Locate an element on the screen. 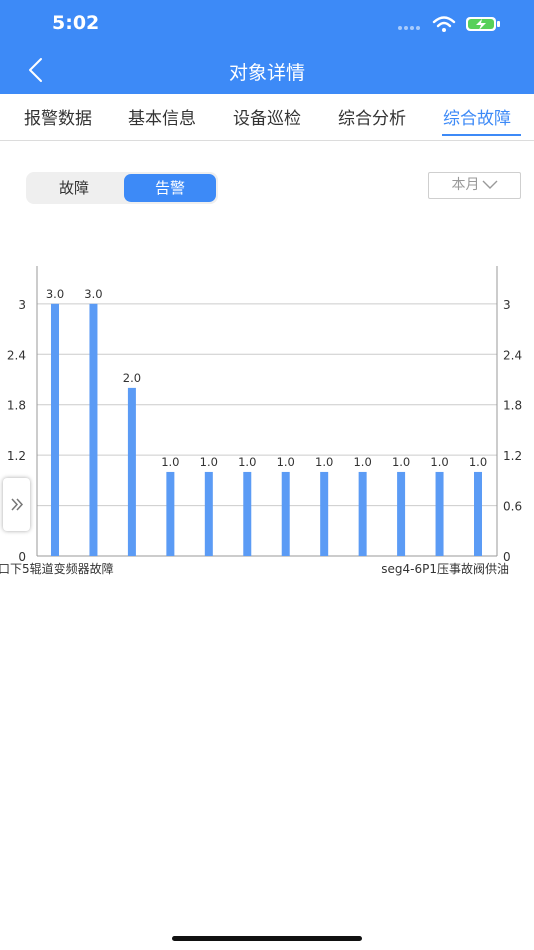 The image size is (534, 950). right-tick-label: 1.8 is located at coordinates (512, 406).